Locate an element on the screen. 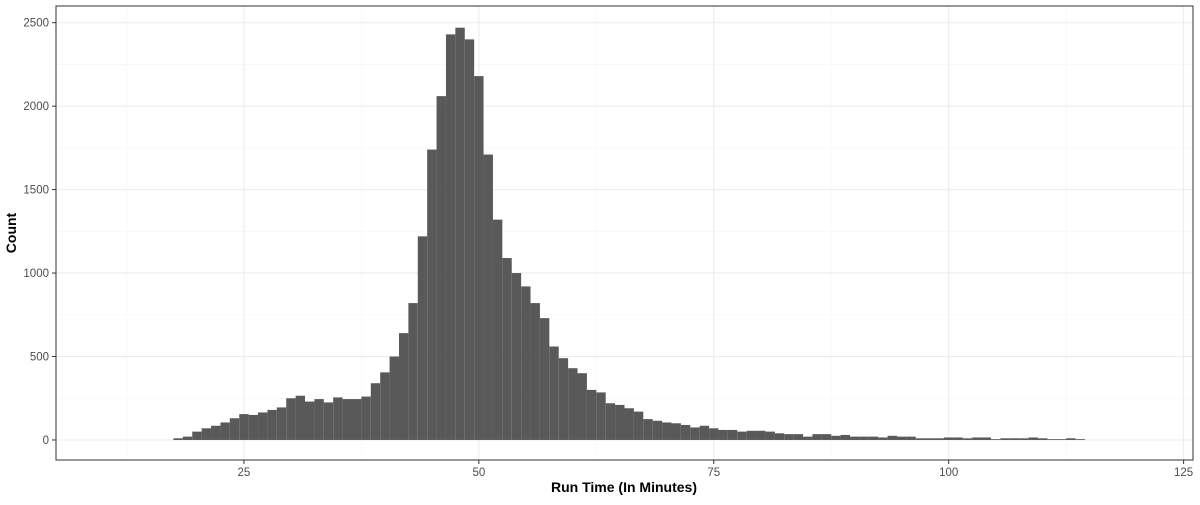 This screenshot has height=505, width=1200. x-tick-label: 25 is located at coordinates (244, 473).